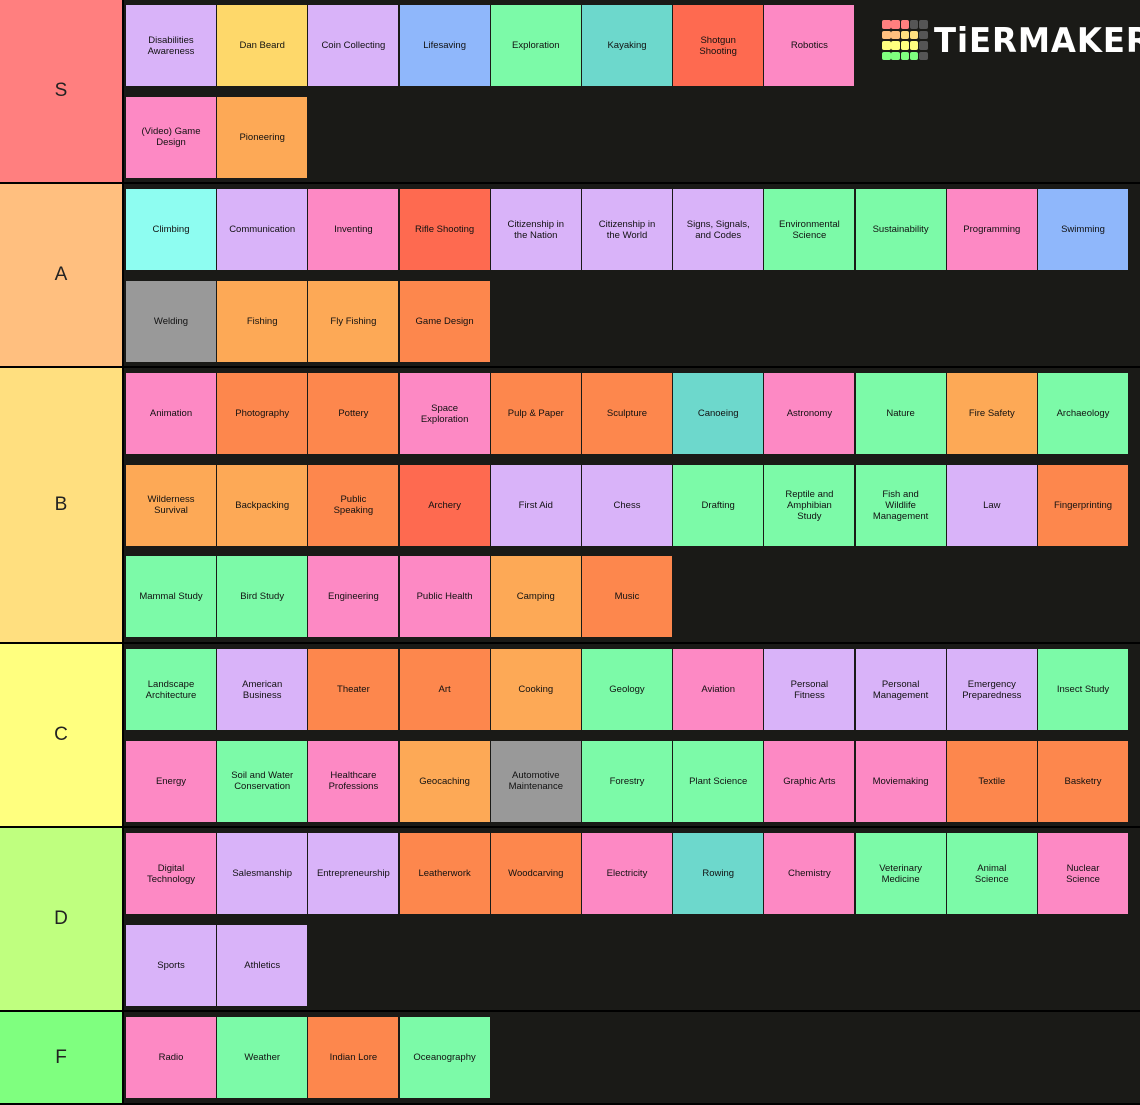 This screenshot has height=1105, width=1140. What do you see at coordinates (353, 1057) in the screenshot?
I see `tier-item: Indian Lore` at bounding box center [353, 1057].